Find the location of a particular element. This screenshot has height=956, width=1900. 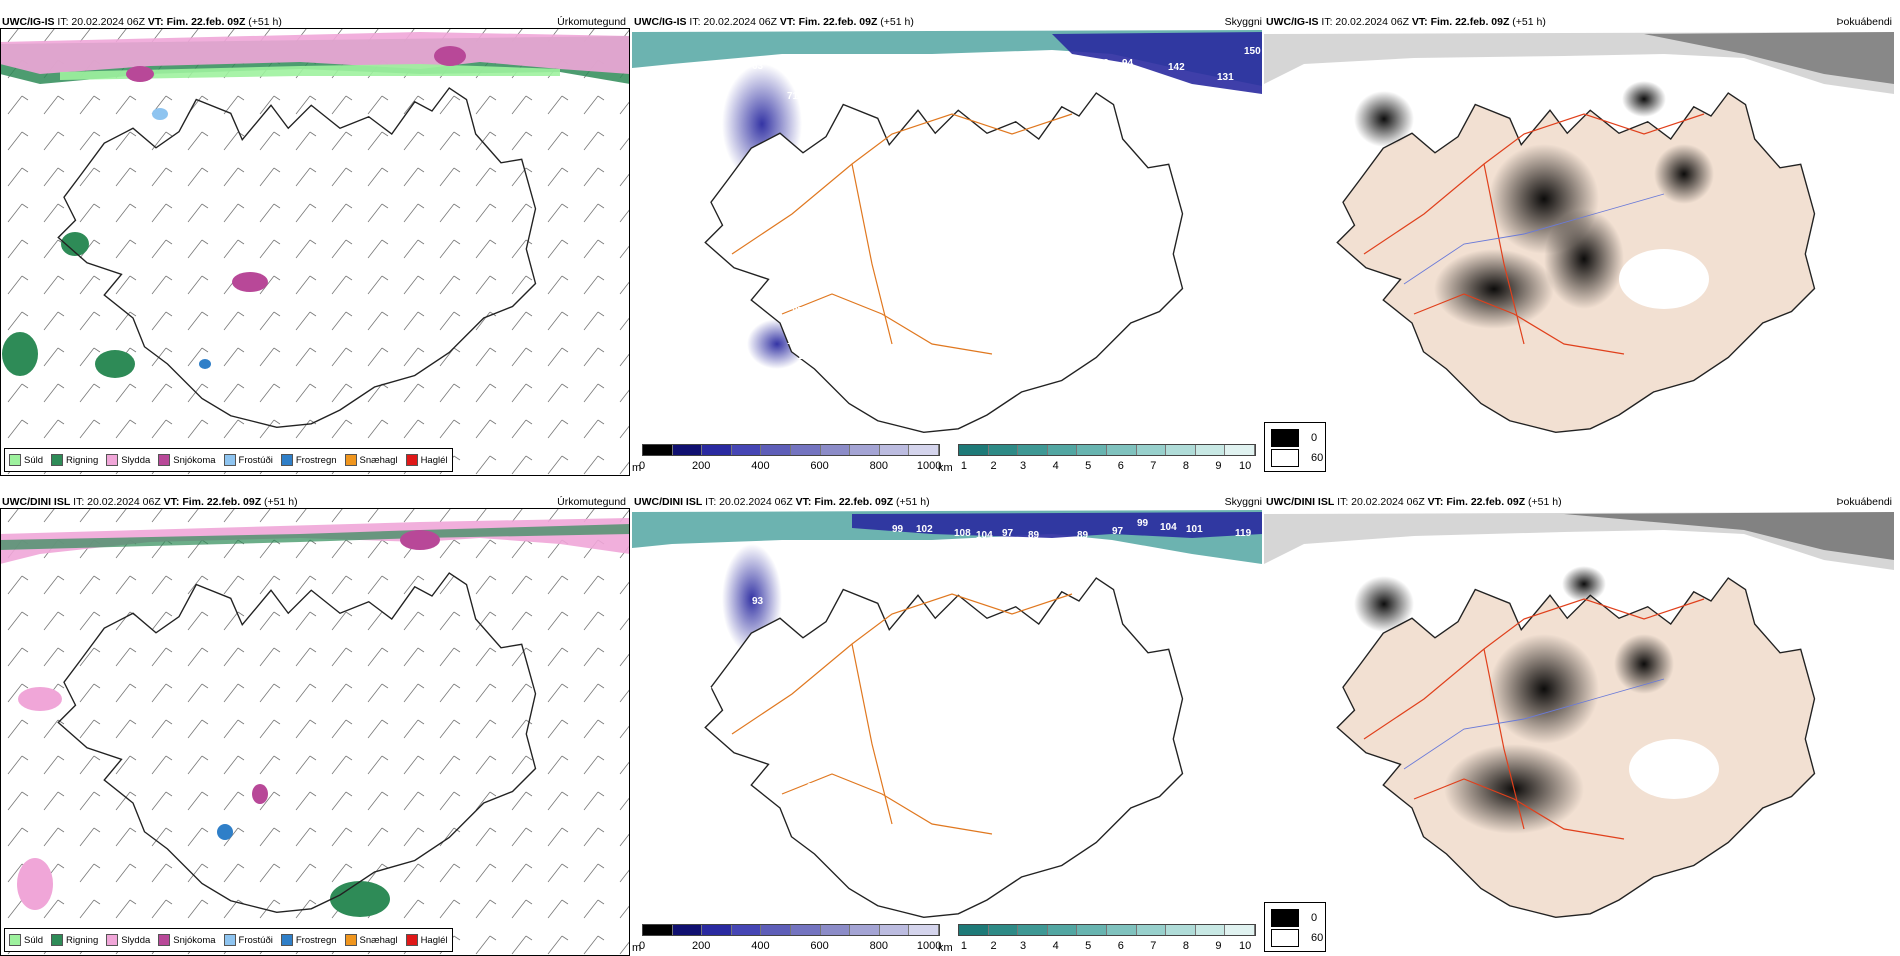

tick-label: 2 is located at coordinates (993, 466).